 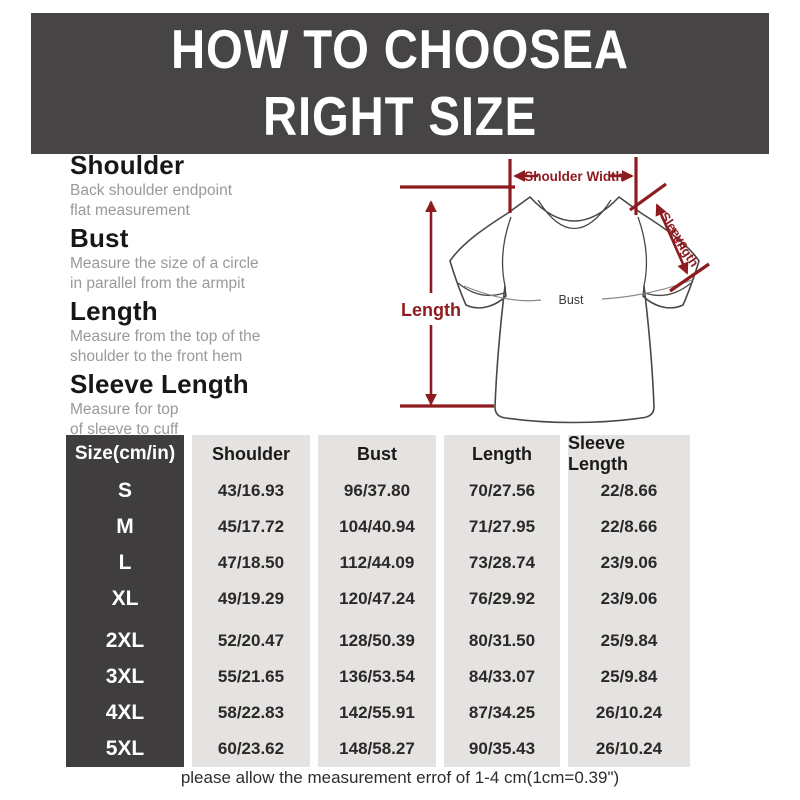 I want to click on size-column-labels: Size(cm/in) S M L XL 2XL 3XL 4XL 5XL, so click(x=125, y=601).